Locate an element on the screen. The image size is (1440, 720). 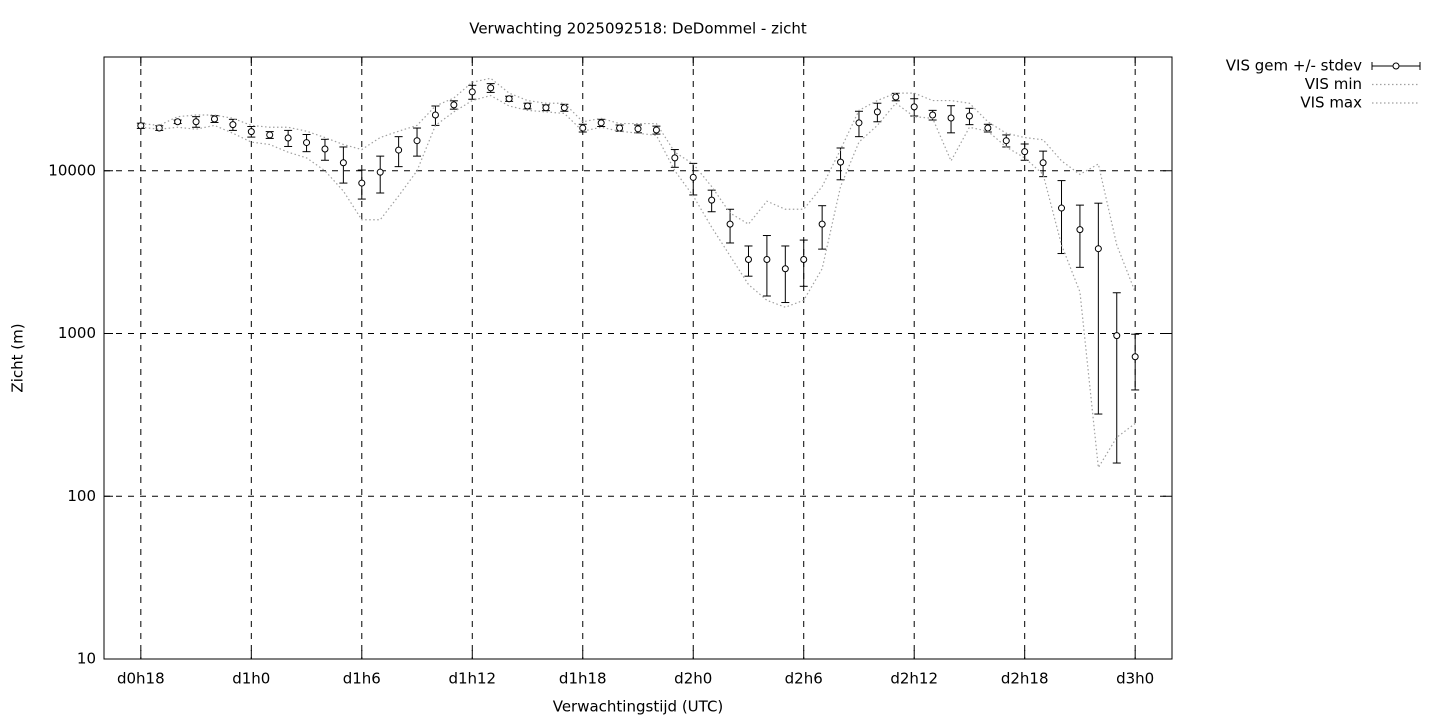
x-tick-label: d3h0 is located at coordinates (1135, 679).